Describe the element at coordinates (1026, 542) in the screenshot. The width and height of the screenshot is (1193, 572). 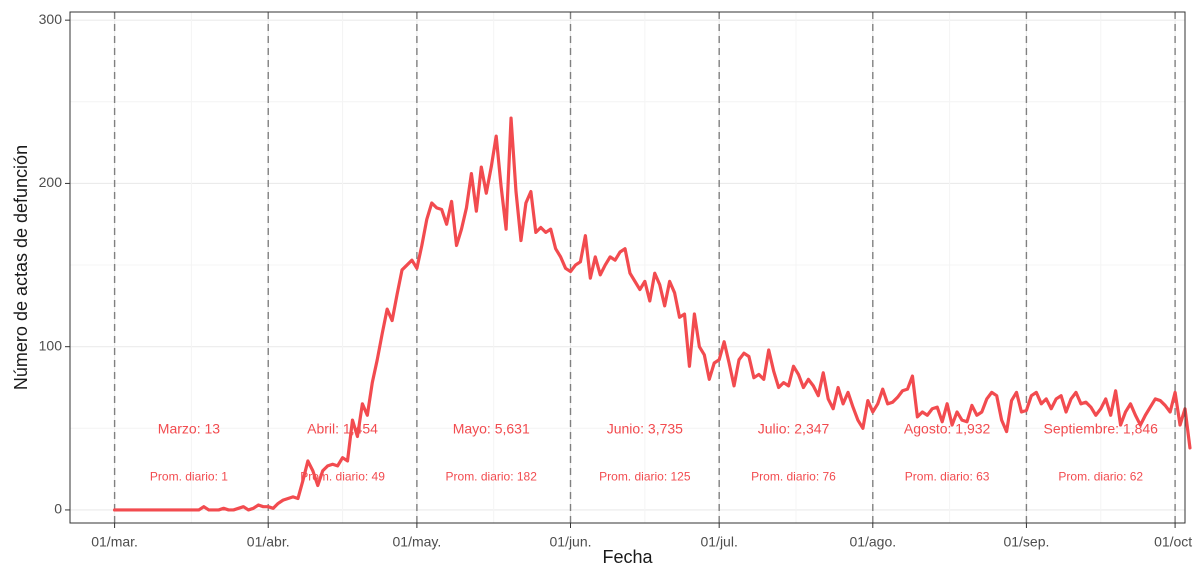
I see `x-tick-label: 01/sep.` at that location.